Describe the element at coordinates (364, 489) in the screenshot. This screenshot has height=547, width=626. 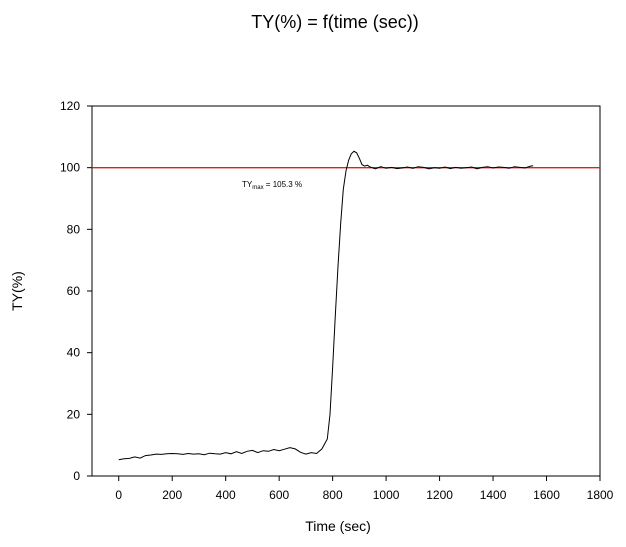
I see `x-axis-ticks: 0 200 400 600 800 1000 1200 1400 1600 1800` at that location.